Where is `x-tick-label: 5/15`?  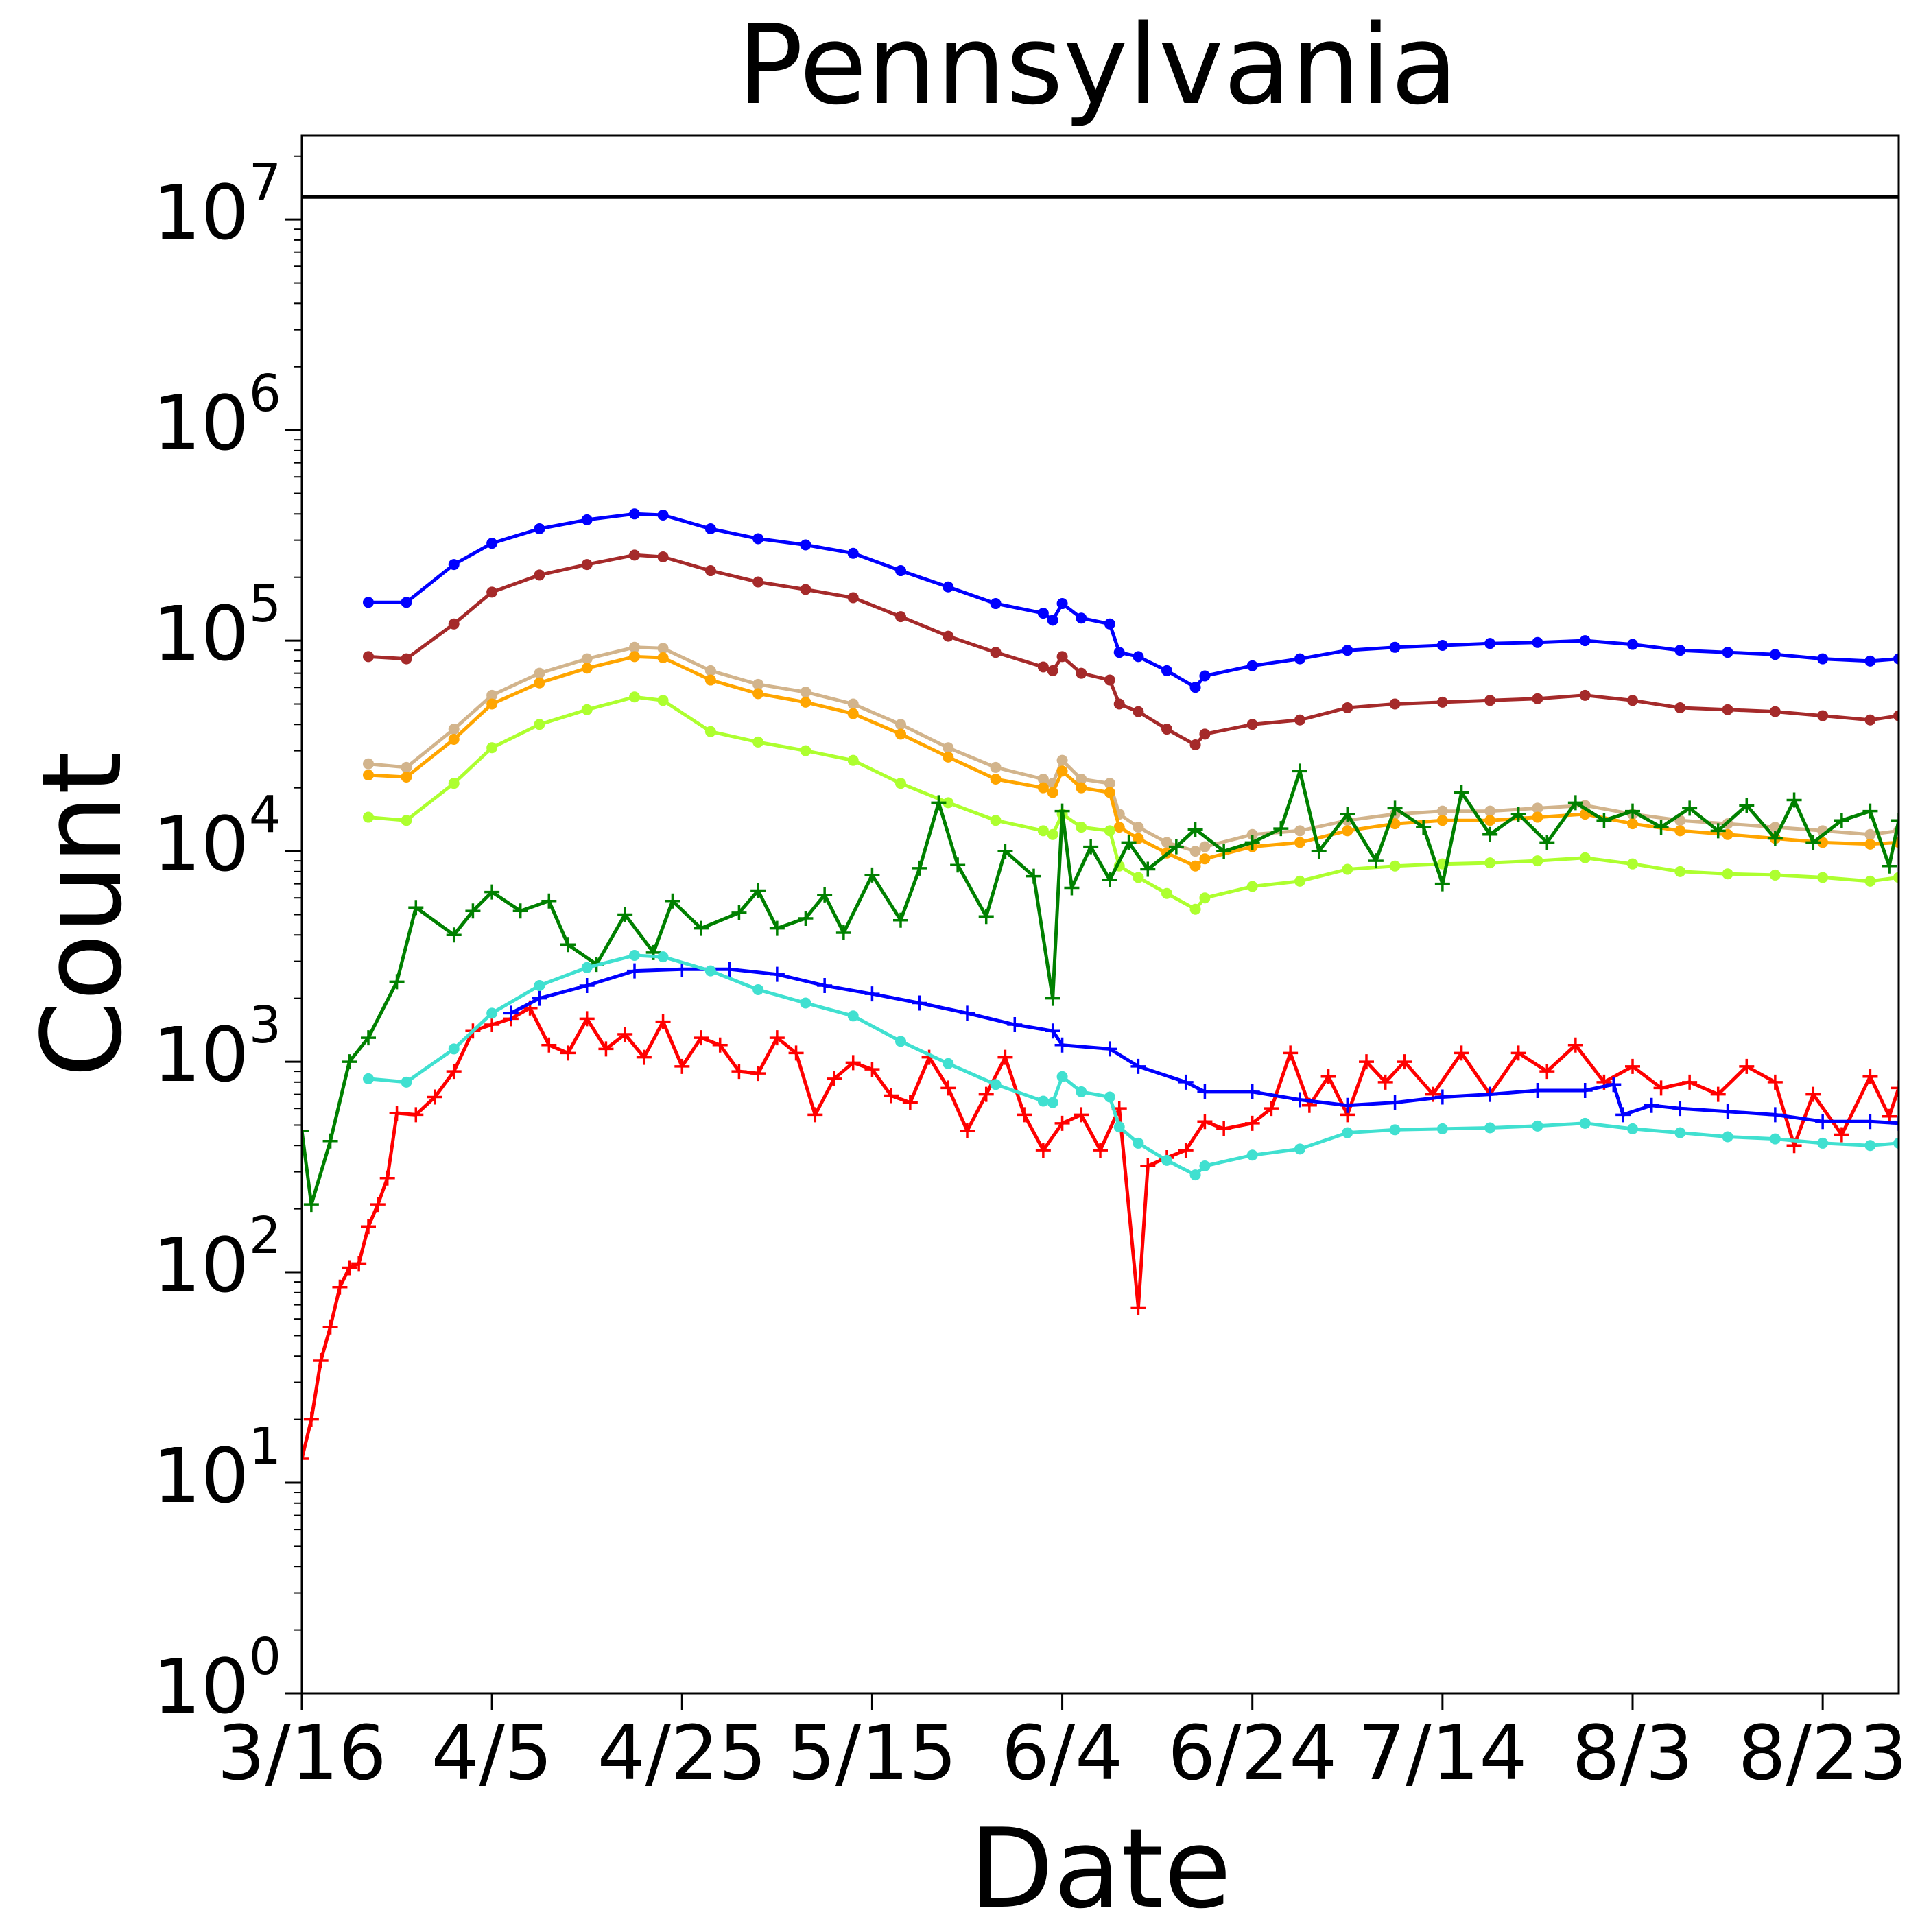 x-tick-label: 5/15 is located at coordinates (872, 1753).